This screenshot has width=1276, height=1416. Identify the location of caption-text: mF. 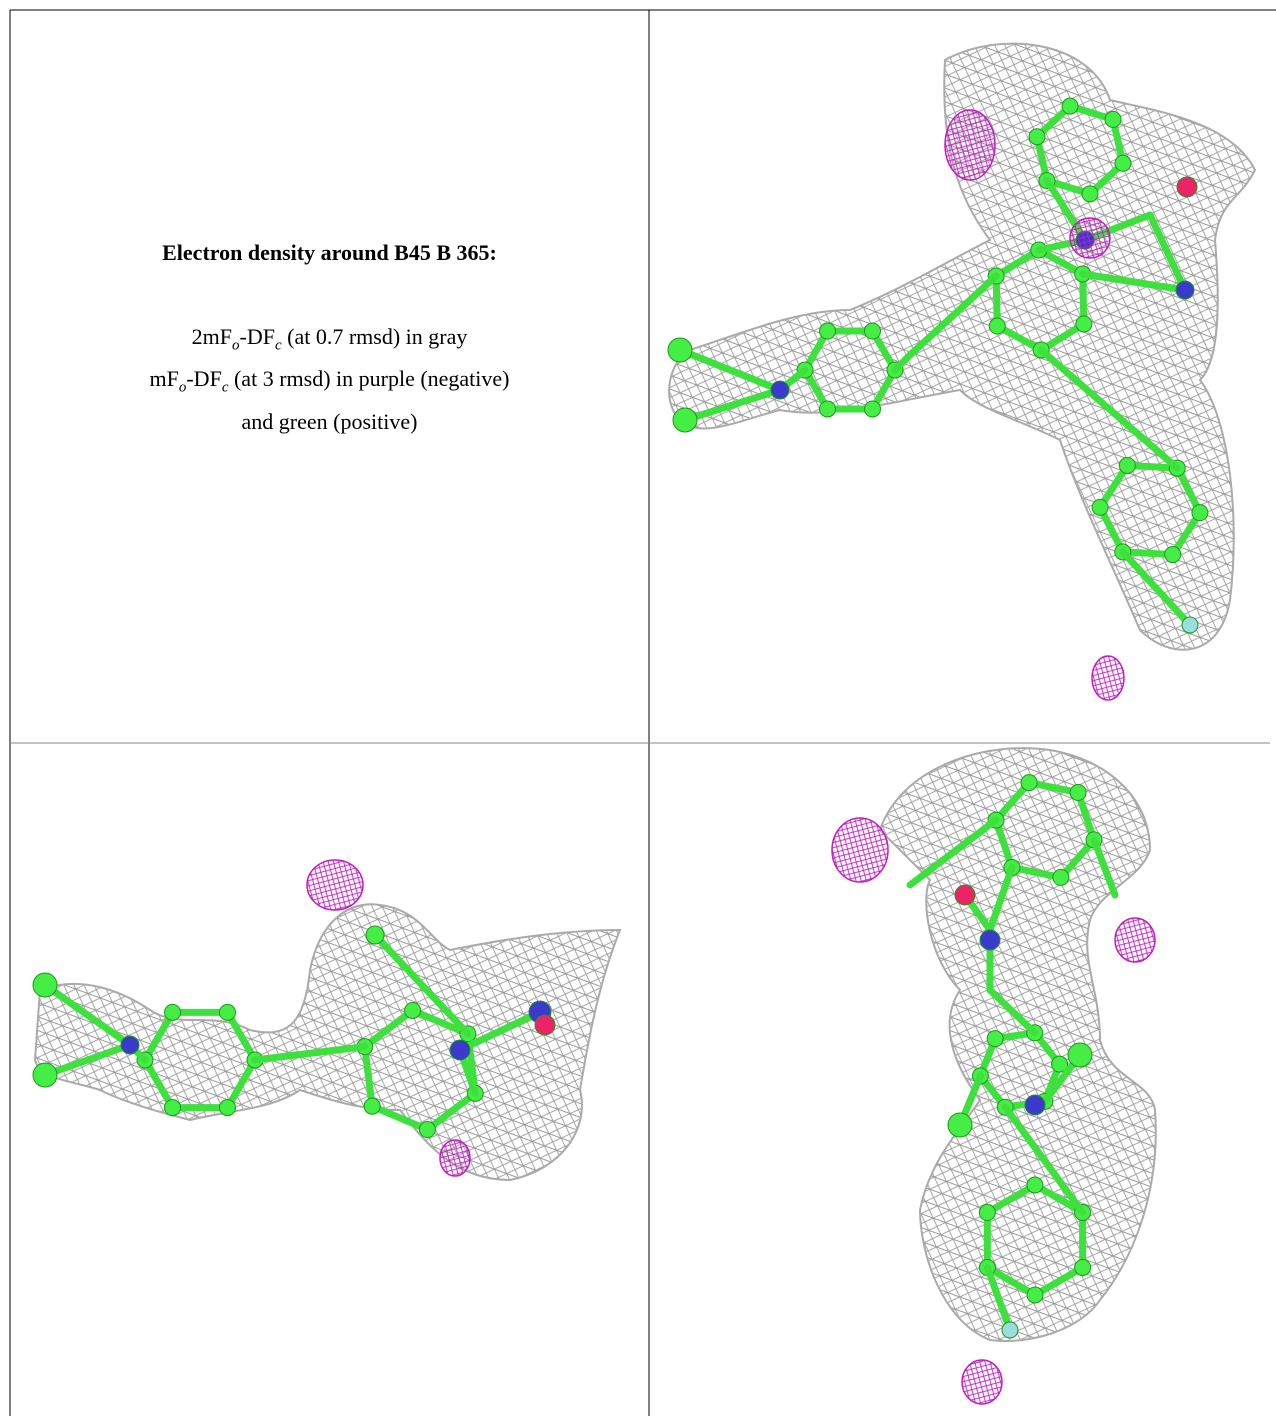
(164, 379).